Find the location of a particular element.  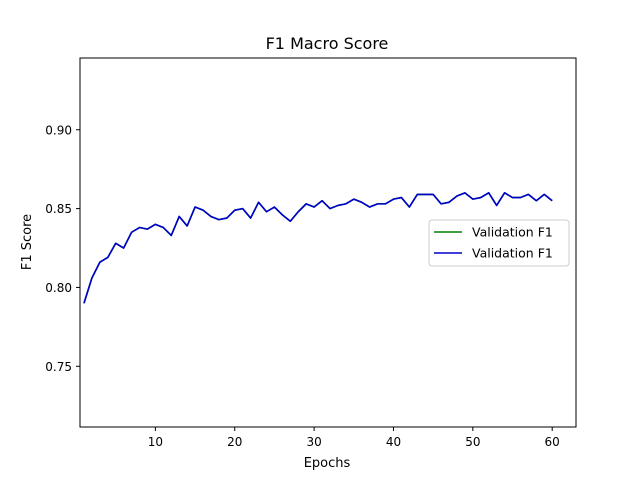

legend-label-1: Validation F1 is located at coordinates (512, 253).